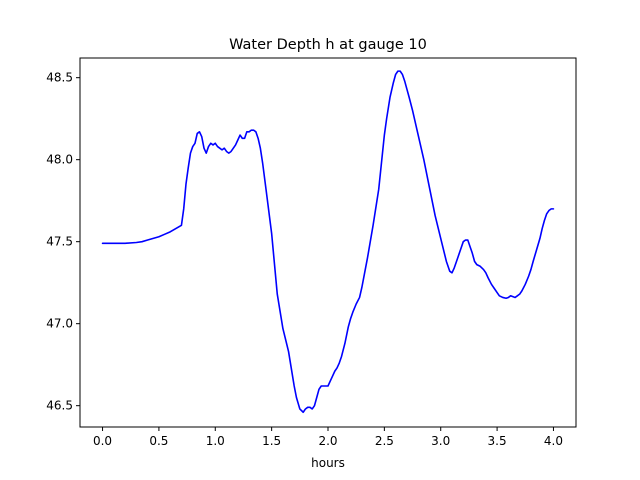  What do you see at coordinates (59, 160) in the screenshot?
I see `y-tick-label: 48.0` at bounding box center [59, 160].